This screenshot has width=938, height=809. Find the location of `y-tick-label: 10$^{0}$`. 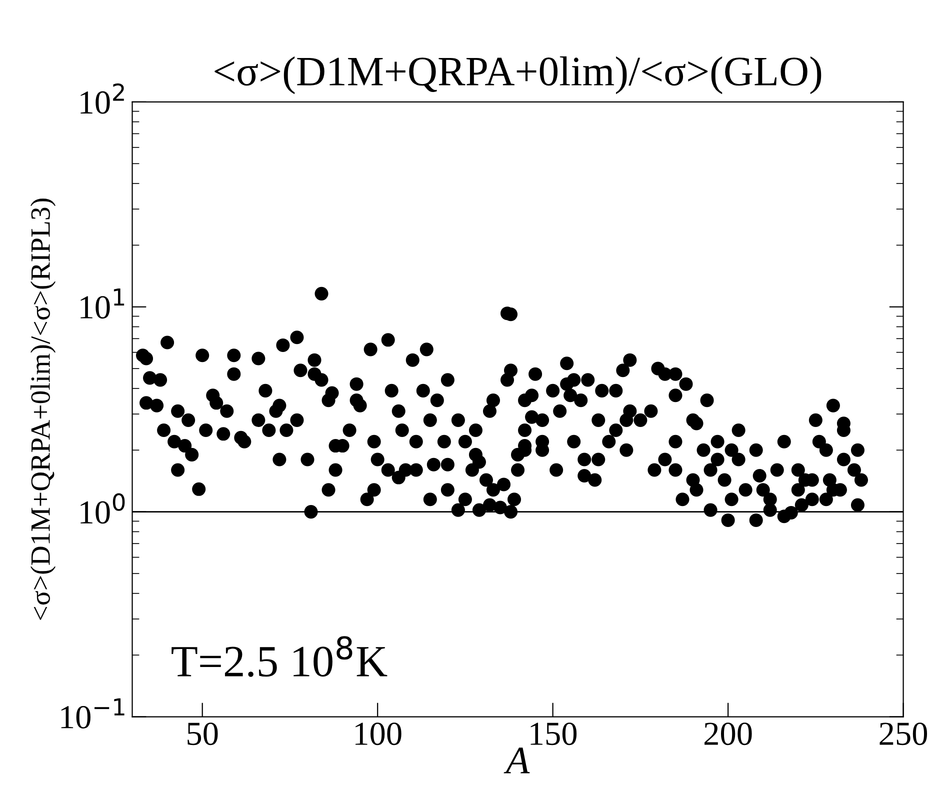

y-tick-label: 10$^{0}$ is located at coordinates (102, 508).